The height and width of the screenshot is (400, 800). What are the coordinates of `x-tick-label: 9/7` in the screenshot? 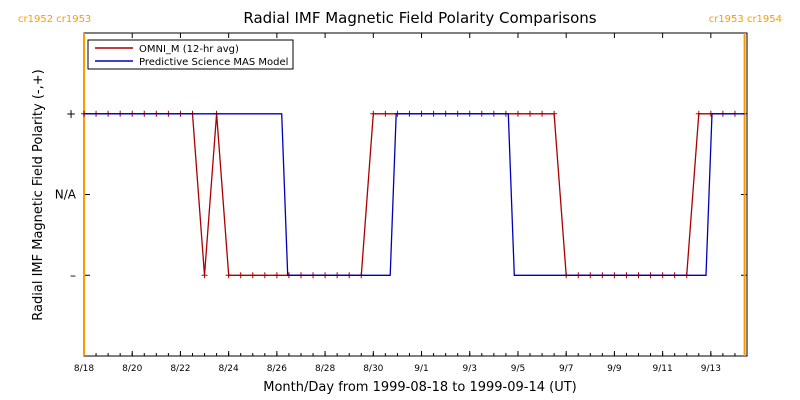 It's located at (566, 369).